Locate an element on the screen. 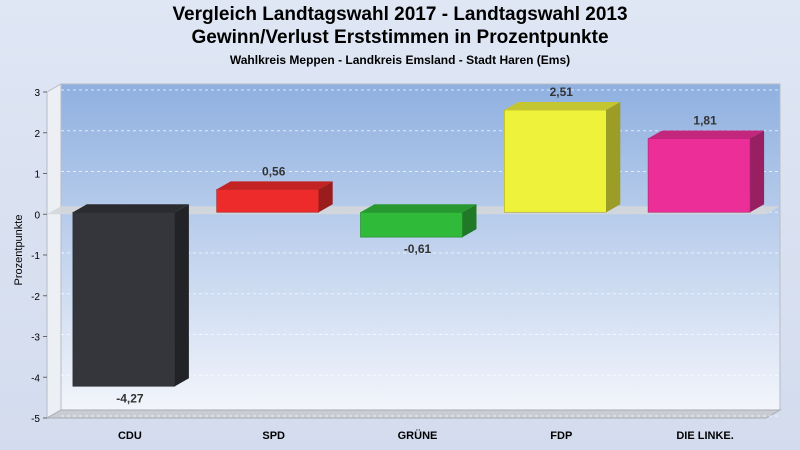  data-label: 2,51 is located at coordinates (562, 92).